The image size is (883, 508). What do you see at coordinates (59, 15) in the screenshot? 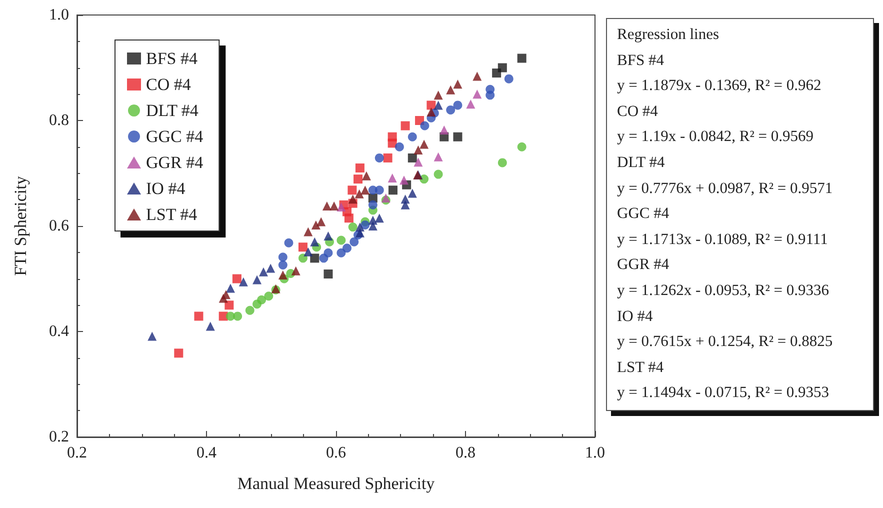
I see `y-tick-label: 1.0` at bounding box center [59, 15].